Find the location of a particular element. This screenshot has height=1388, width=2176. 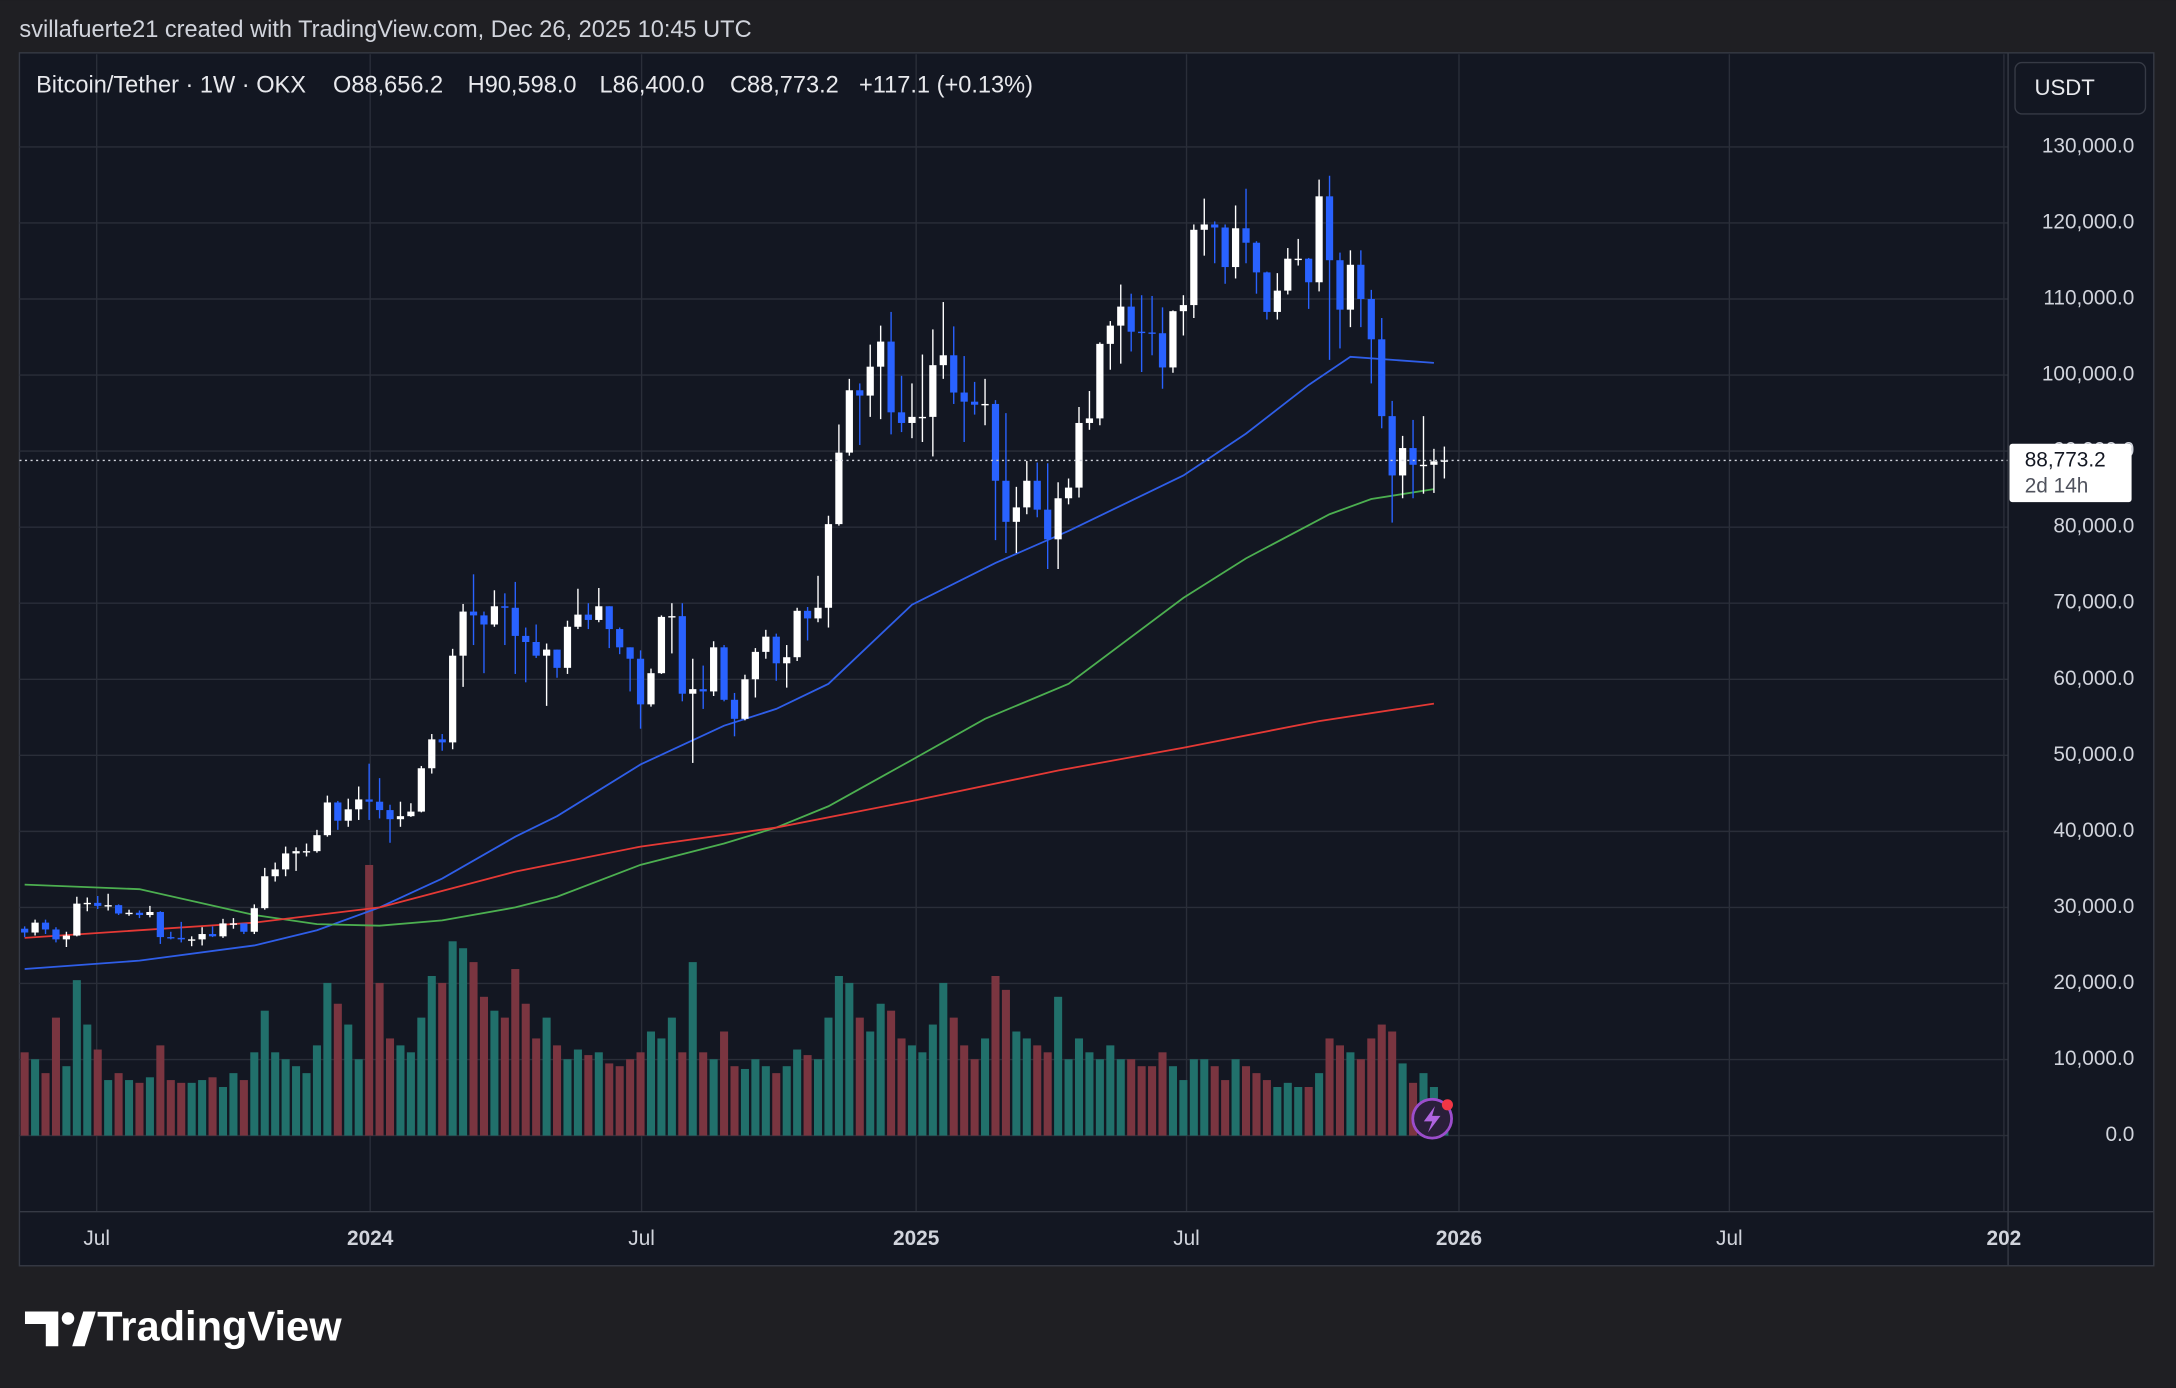

x-tick-label: Jul is located at coordinates (96, 1238).